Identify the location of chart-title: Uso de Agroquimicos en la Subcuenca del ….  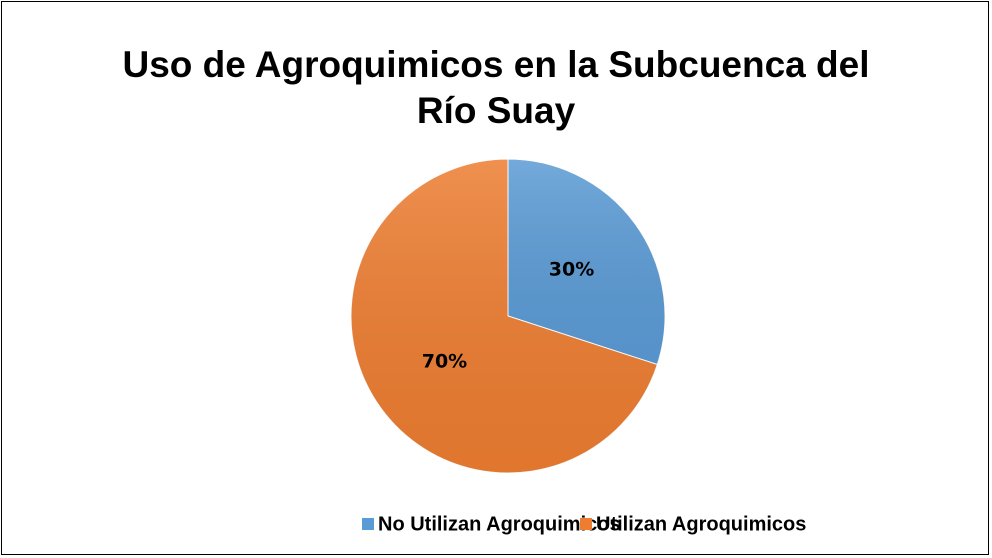
(496, 87).